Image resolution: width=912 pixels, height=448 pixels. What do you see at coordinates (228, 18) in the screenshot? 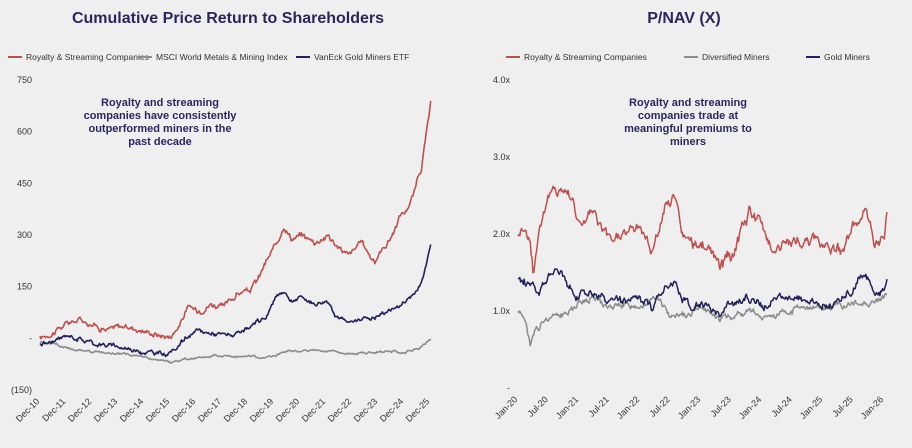
I see `chart-title: Cumulative Price Return to Shareholders` at bounding box center [228, 18].